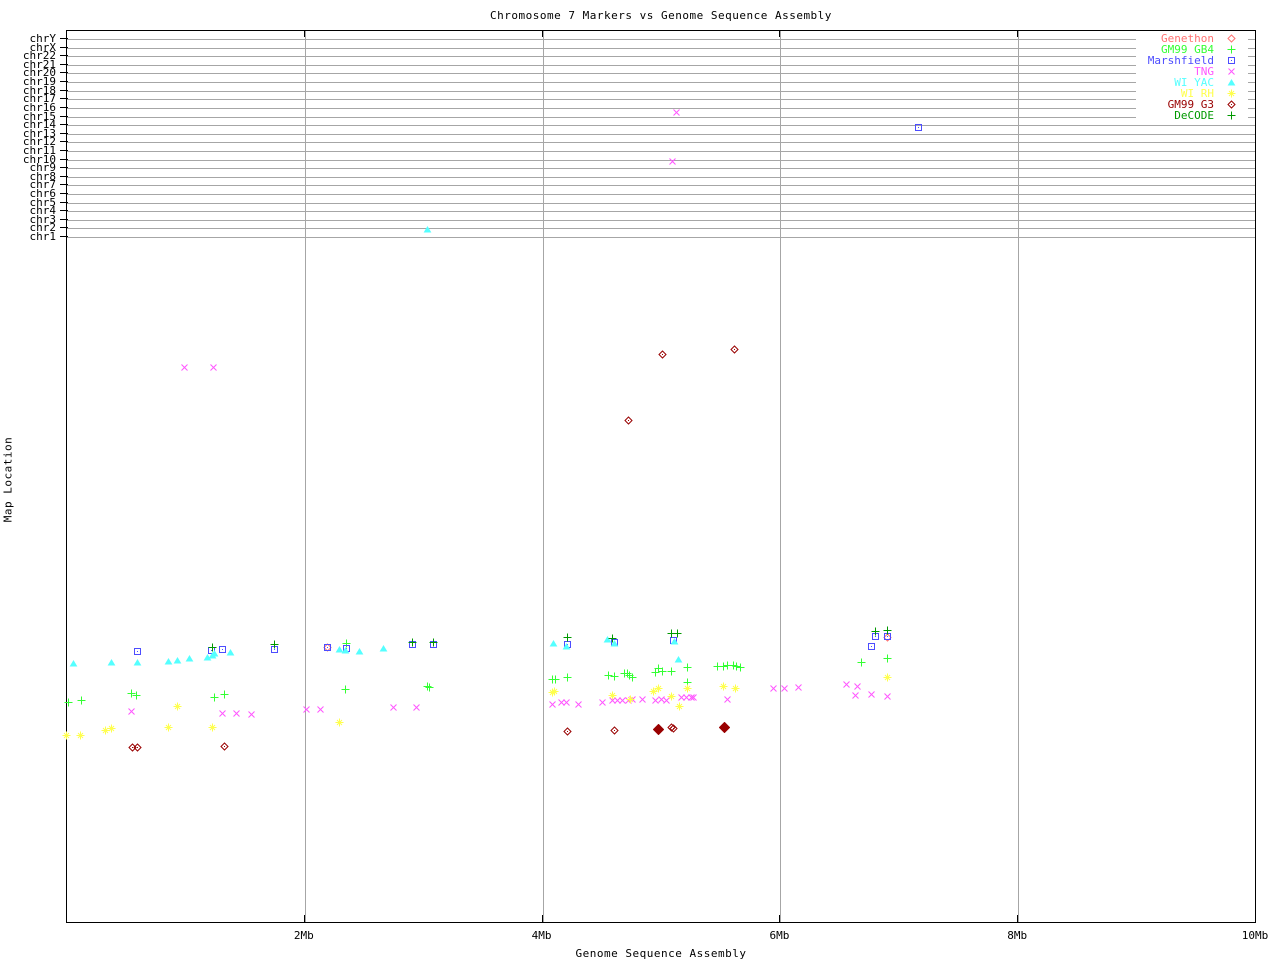  I want to click on chromosome-label: chr4, so click(43, 211).